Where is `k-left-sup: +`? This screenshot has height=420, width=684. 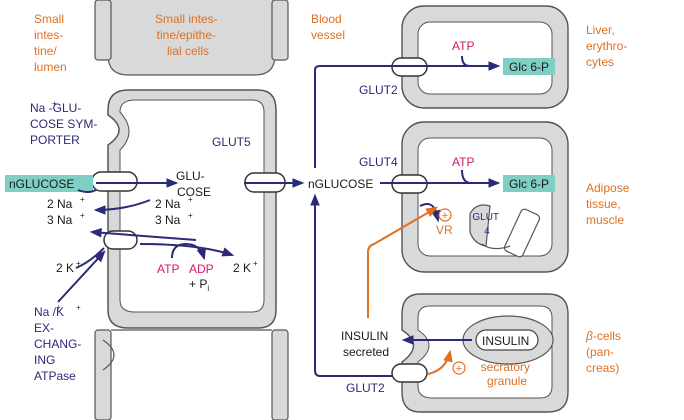
k-left-sup: + is located at coordinates (78, 263).